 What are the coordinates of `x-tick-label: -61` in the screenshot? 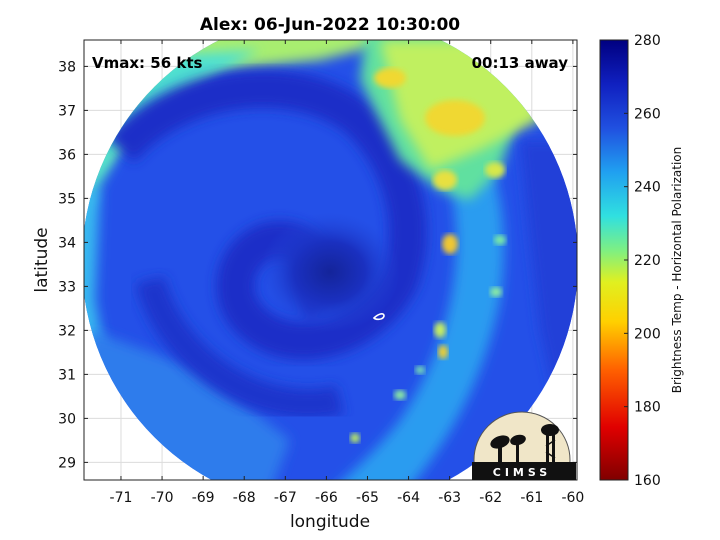 It's located at (531, 498).